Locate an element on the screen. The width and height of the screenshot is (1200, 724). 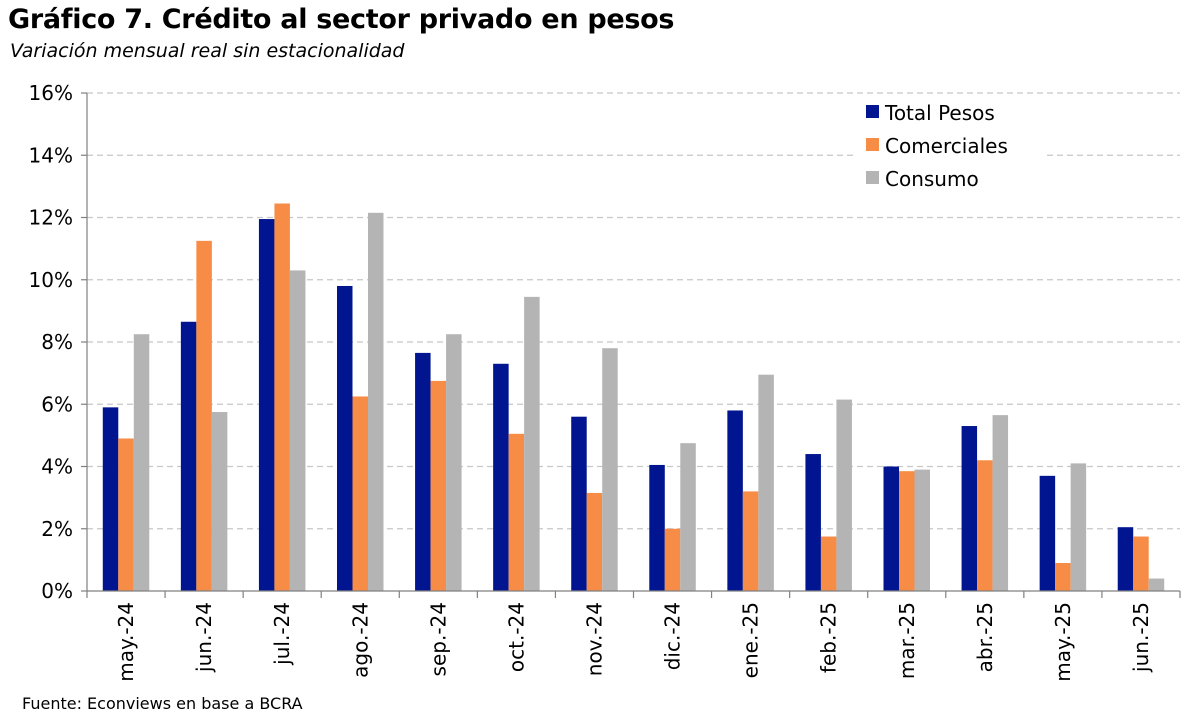
y-tick-label: 6% is located at coordinates (57, 404).